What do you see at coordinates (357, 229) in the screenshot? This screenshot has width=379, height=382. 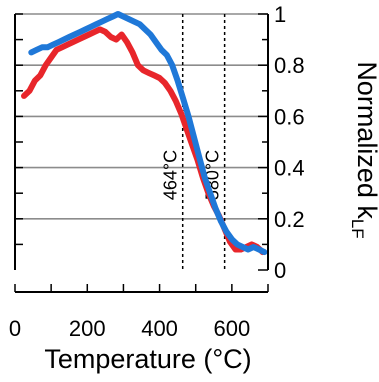 I see `y-axis-label-subscript: LF` at bounding box center [357, 229].